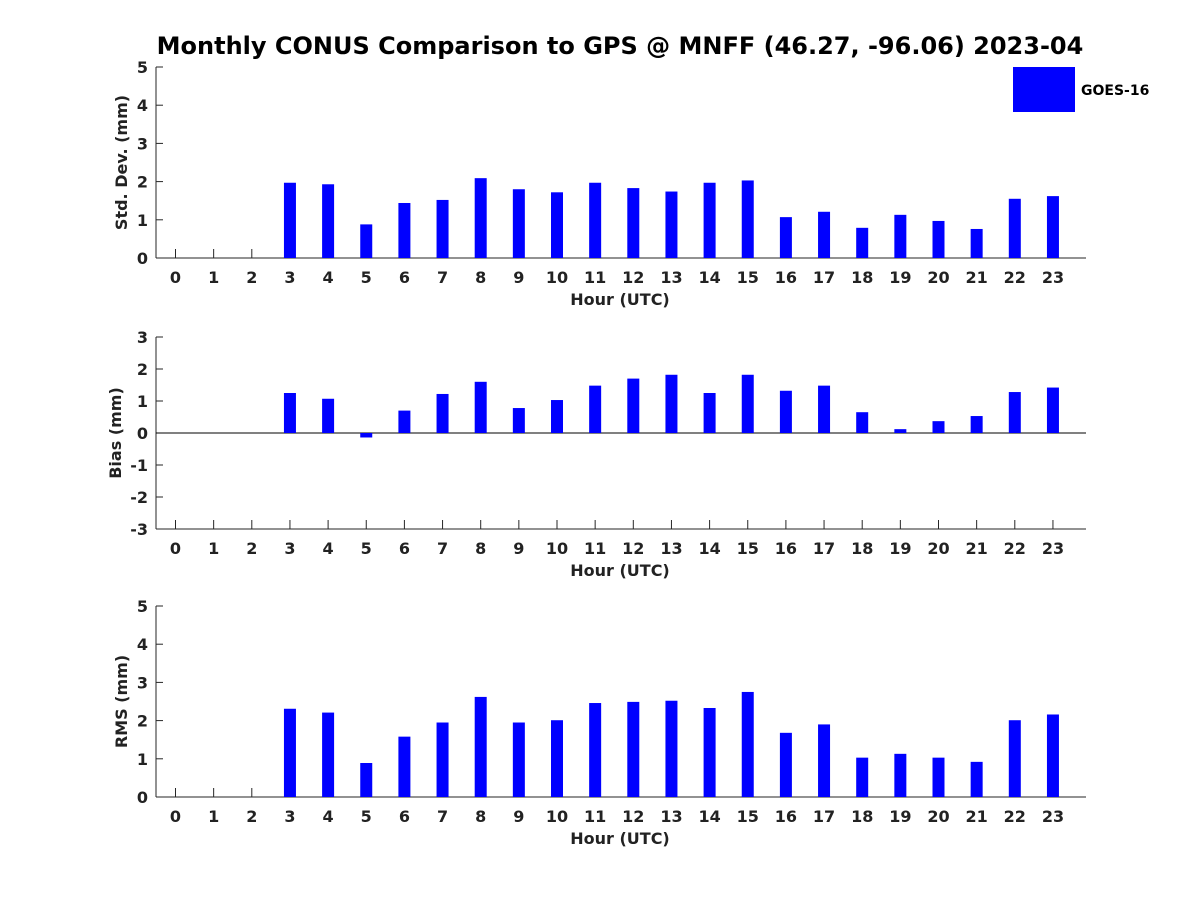 The image size is (1200, 900). What do you see at coordinates (115, 433) in the screenshot?
I see `y-axis-label: Bias (mm)` at bounding box center [115, 433].